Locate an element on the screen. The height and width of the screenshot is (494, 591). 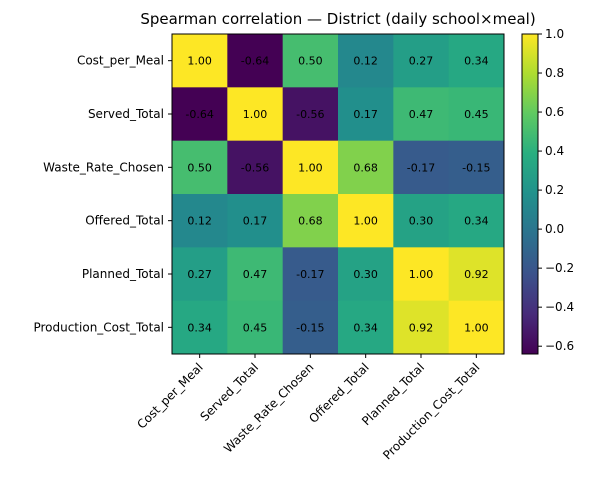
y-tick-label: Served_Total is located at coordinates (126, 114).